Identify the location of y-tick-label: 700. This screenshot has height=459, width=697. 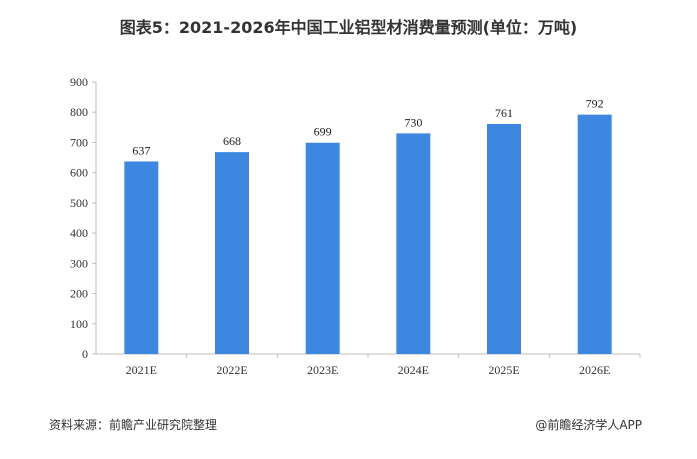
(79, 142).